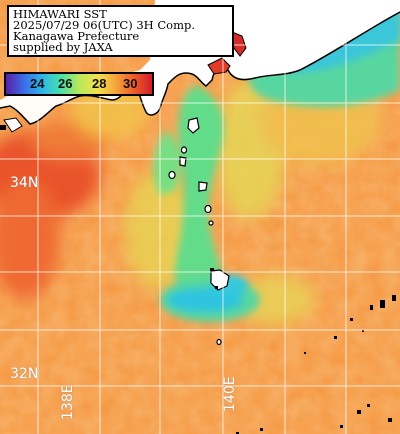  I want to click on land-patch-red, so click(219, 66).